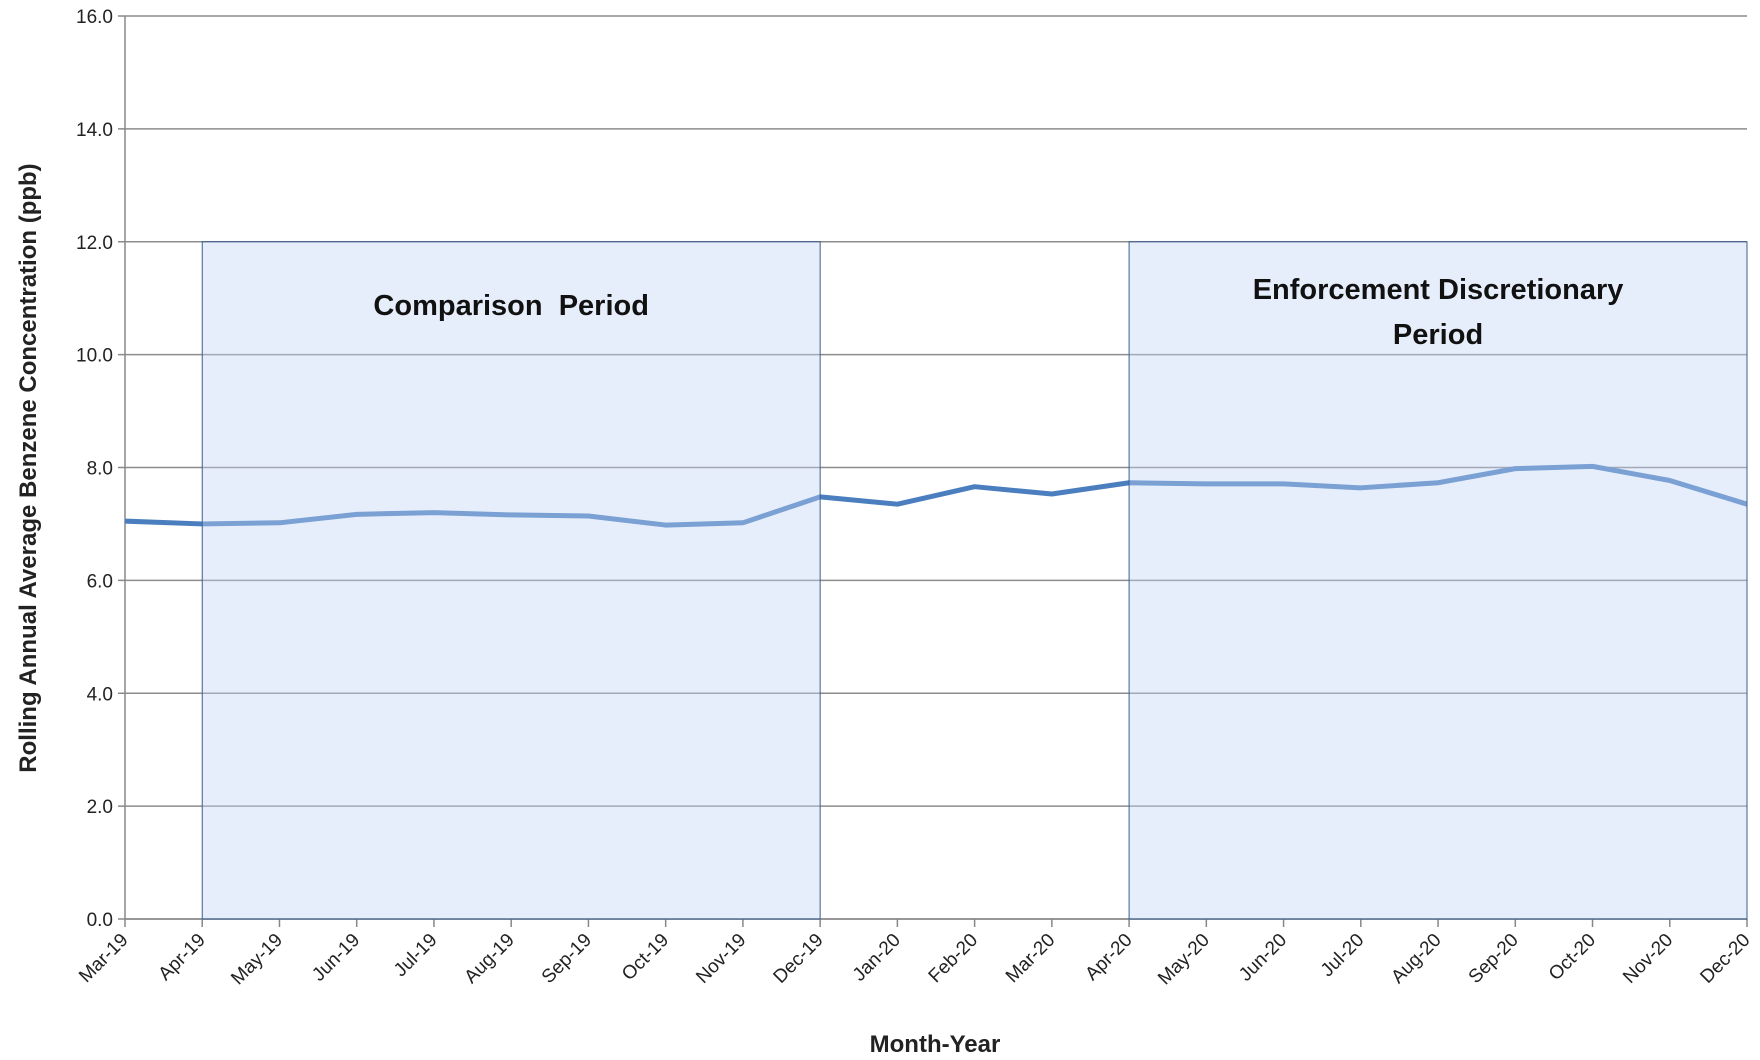 The height and width of the screenshot is (1060, 1760). I want to click on x-tick-label: May-19, so click(257, 960).